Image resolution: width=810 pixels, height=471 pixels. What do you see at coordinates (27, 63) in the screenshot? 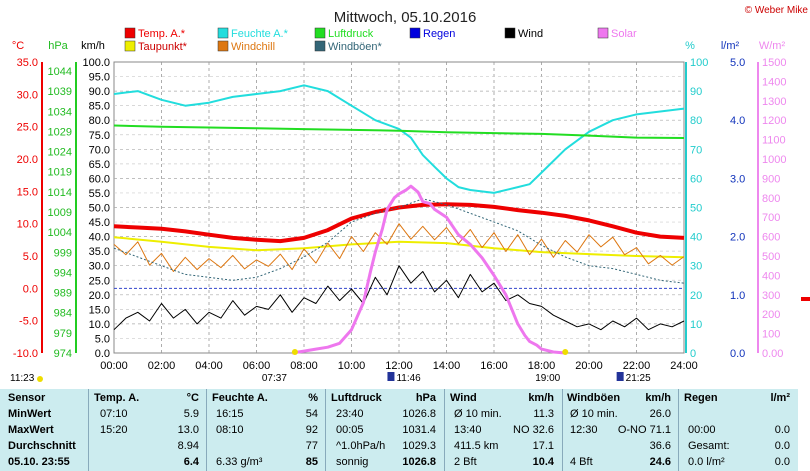
I see `tick-label-temp: 35.0` at bounding box center [27, 63].